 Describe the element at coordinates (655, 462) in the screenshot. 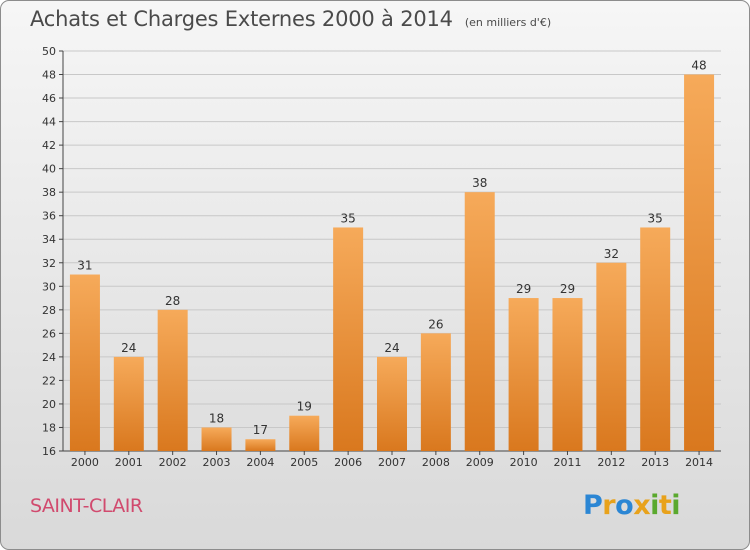

I see `x-tick-label: 2013` at that location.